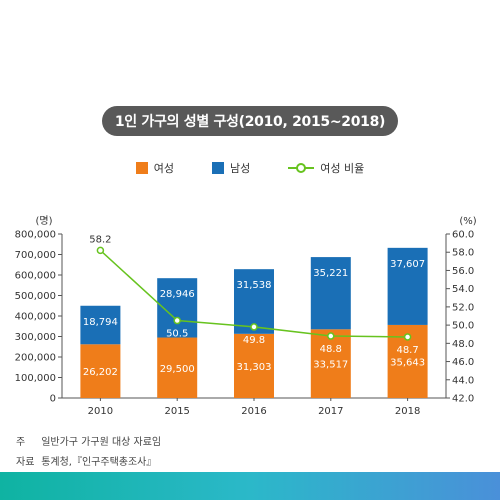 The image size is (500, 500). What do you see at coordinates (43, 221) in the screenshot?
I see `y-axis-label-left: (명)` at bounding box center [43, 221].